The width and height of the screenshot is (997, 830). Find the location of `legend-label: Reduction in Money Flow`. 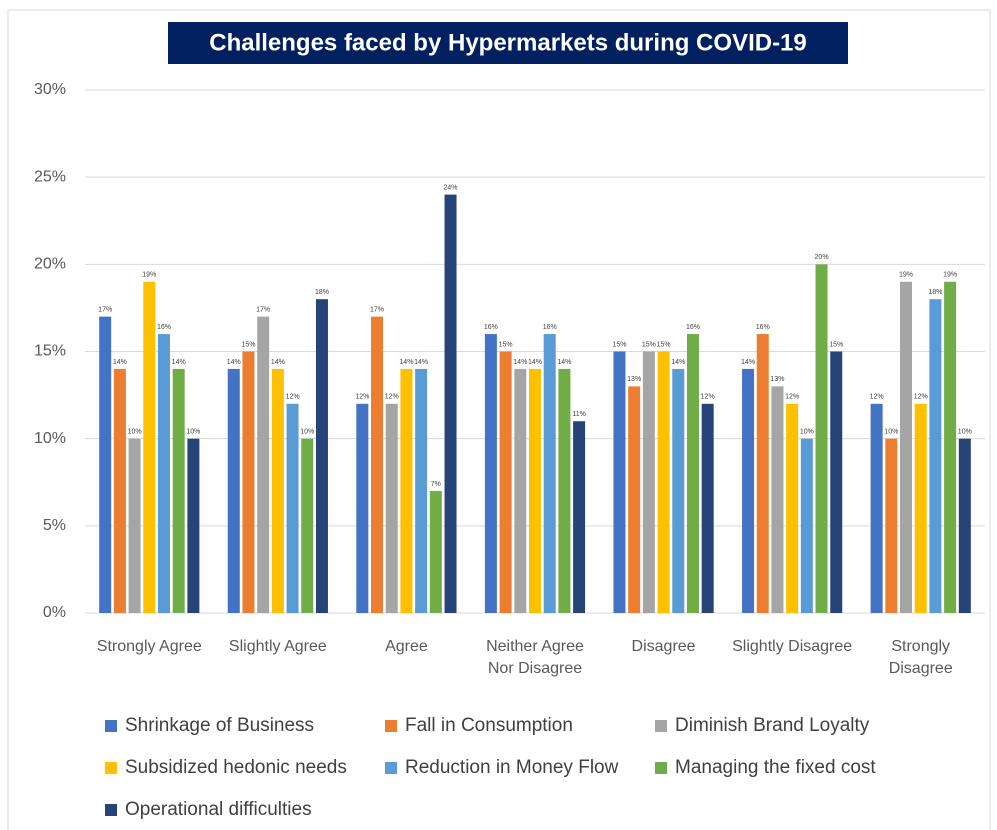

legend-label: Reduction in Money Flow is located at coordinates (512, 767).